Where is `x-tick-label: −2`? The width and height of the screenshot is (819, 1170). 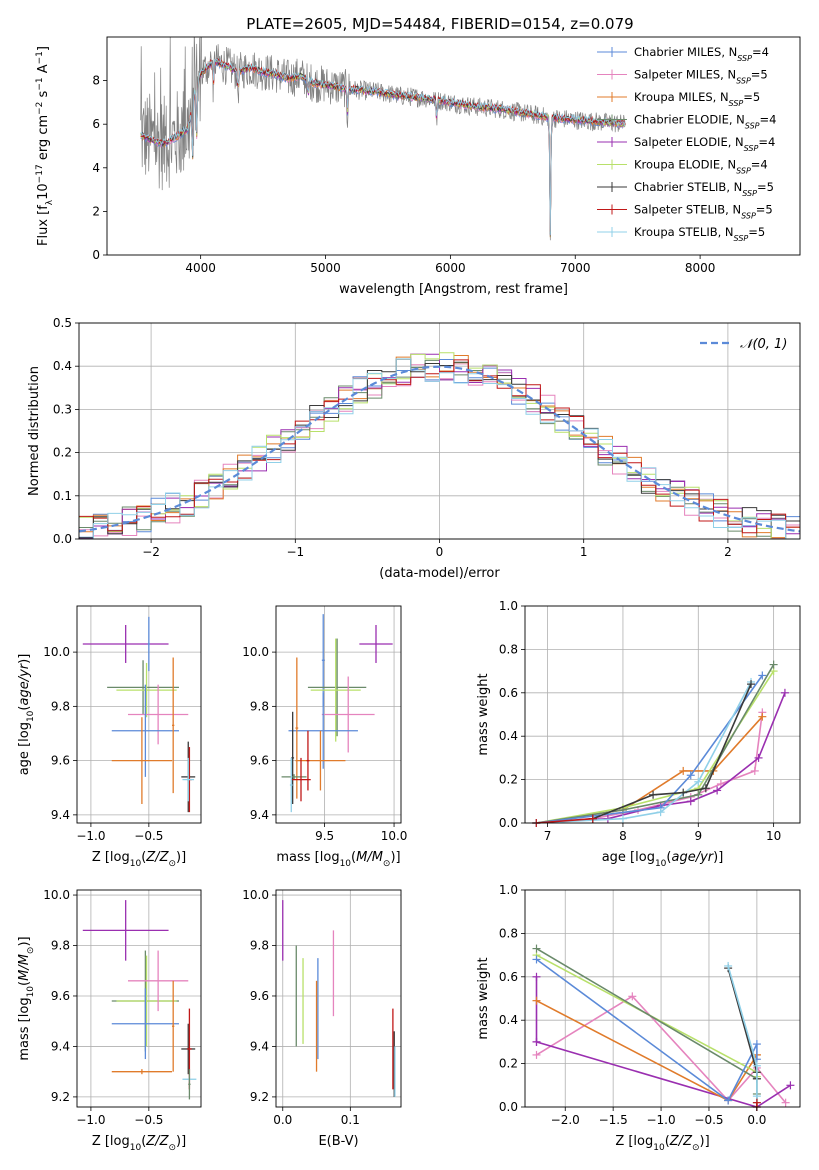 x-tick-label: −2 is located at coordinates (151, 552).